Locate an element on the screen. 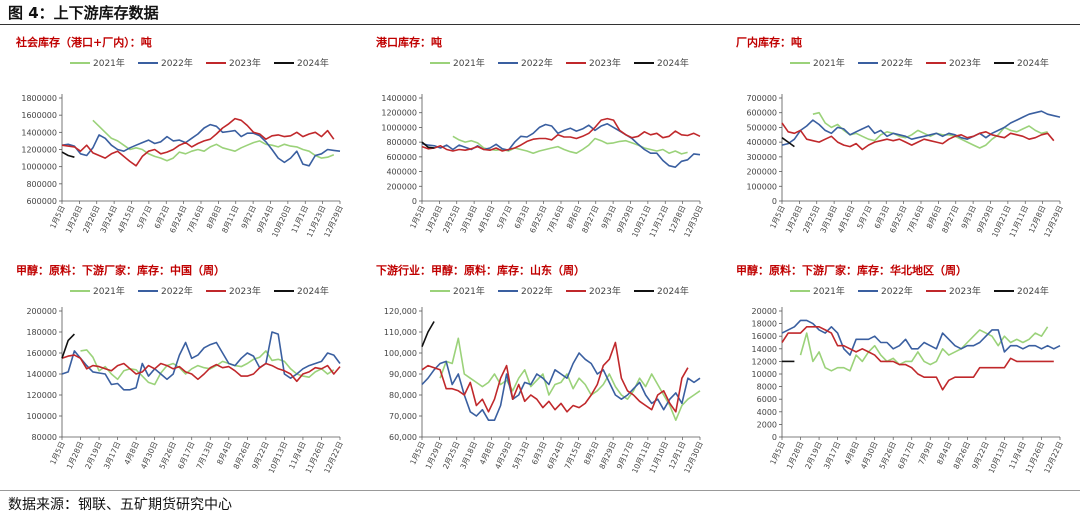 This screenshot has height=517, width=1080. chart-4-xtick-label-6: 5月13日 is located at coordinates (521, 455).